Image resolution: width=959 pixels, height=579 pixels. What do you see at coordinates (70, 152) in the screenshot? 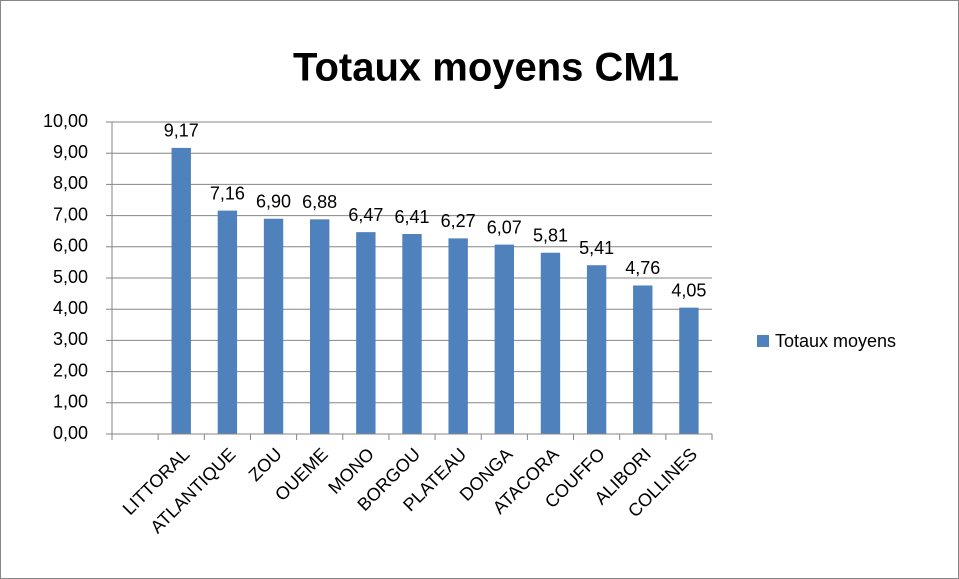
I see `y-tick-label: 9,00` at bounding box center [70, 152].